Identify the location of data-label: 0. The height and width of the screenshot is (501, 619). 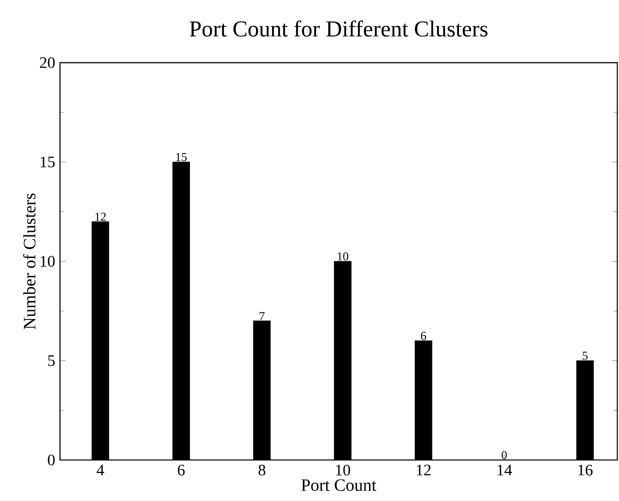
(504, 455).